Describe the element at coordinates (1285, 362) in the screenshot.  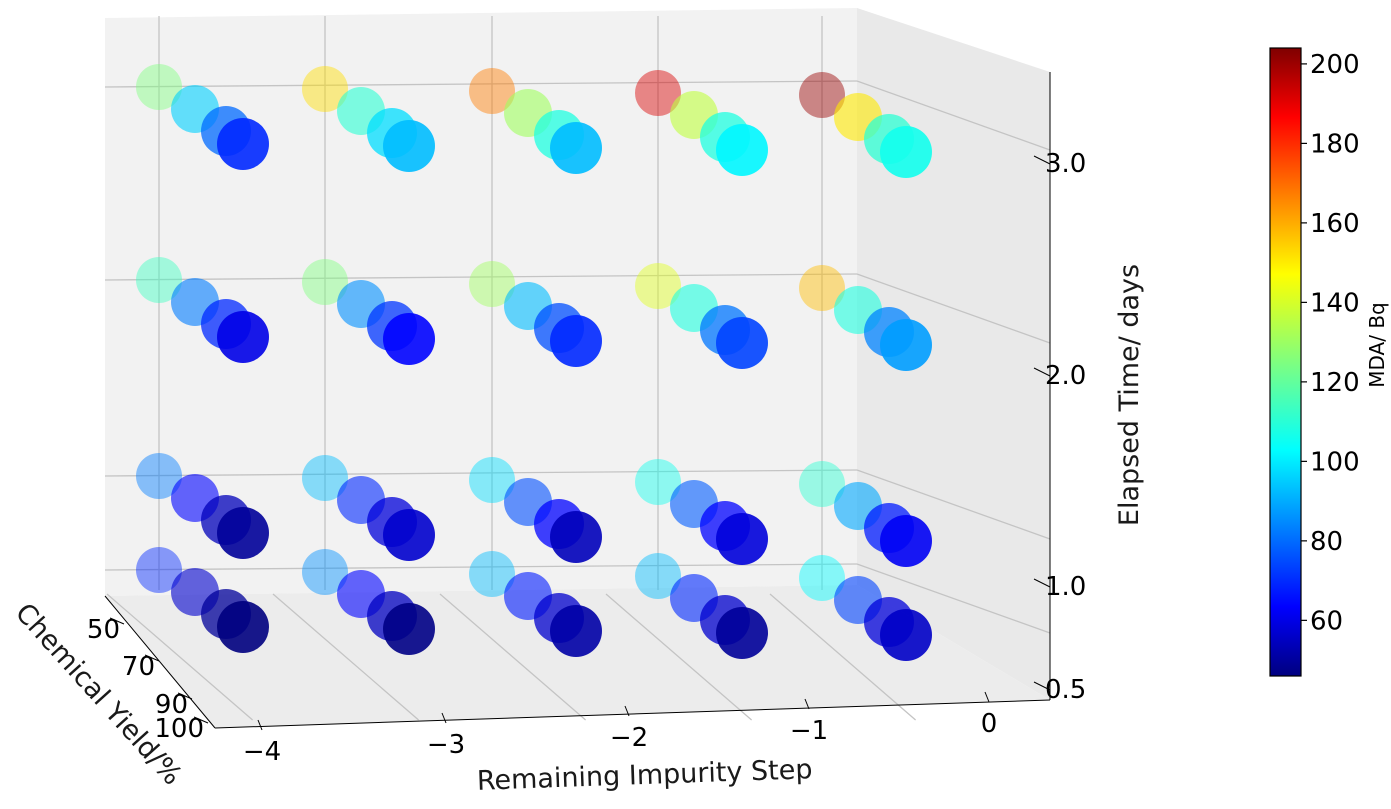
I see `colorbar` at that location.